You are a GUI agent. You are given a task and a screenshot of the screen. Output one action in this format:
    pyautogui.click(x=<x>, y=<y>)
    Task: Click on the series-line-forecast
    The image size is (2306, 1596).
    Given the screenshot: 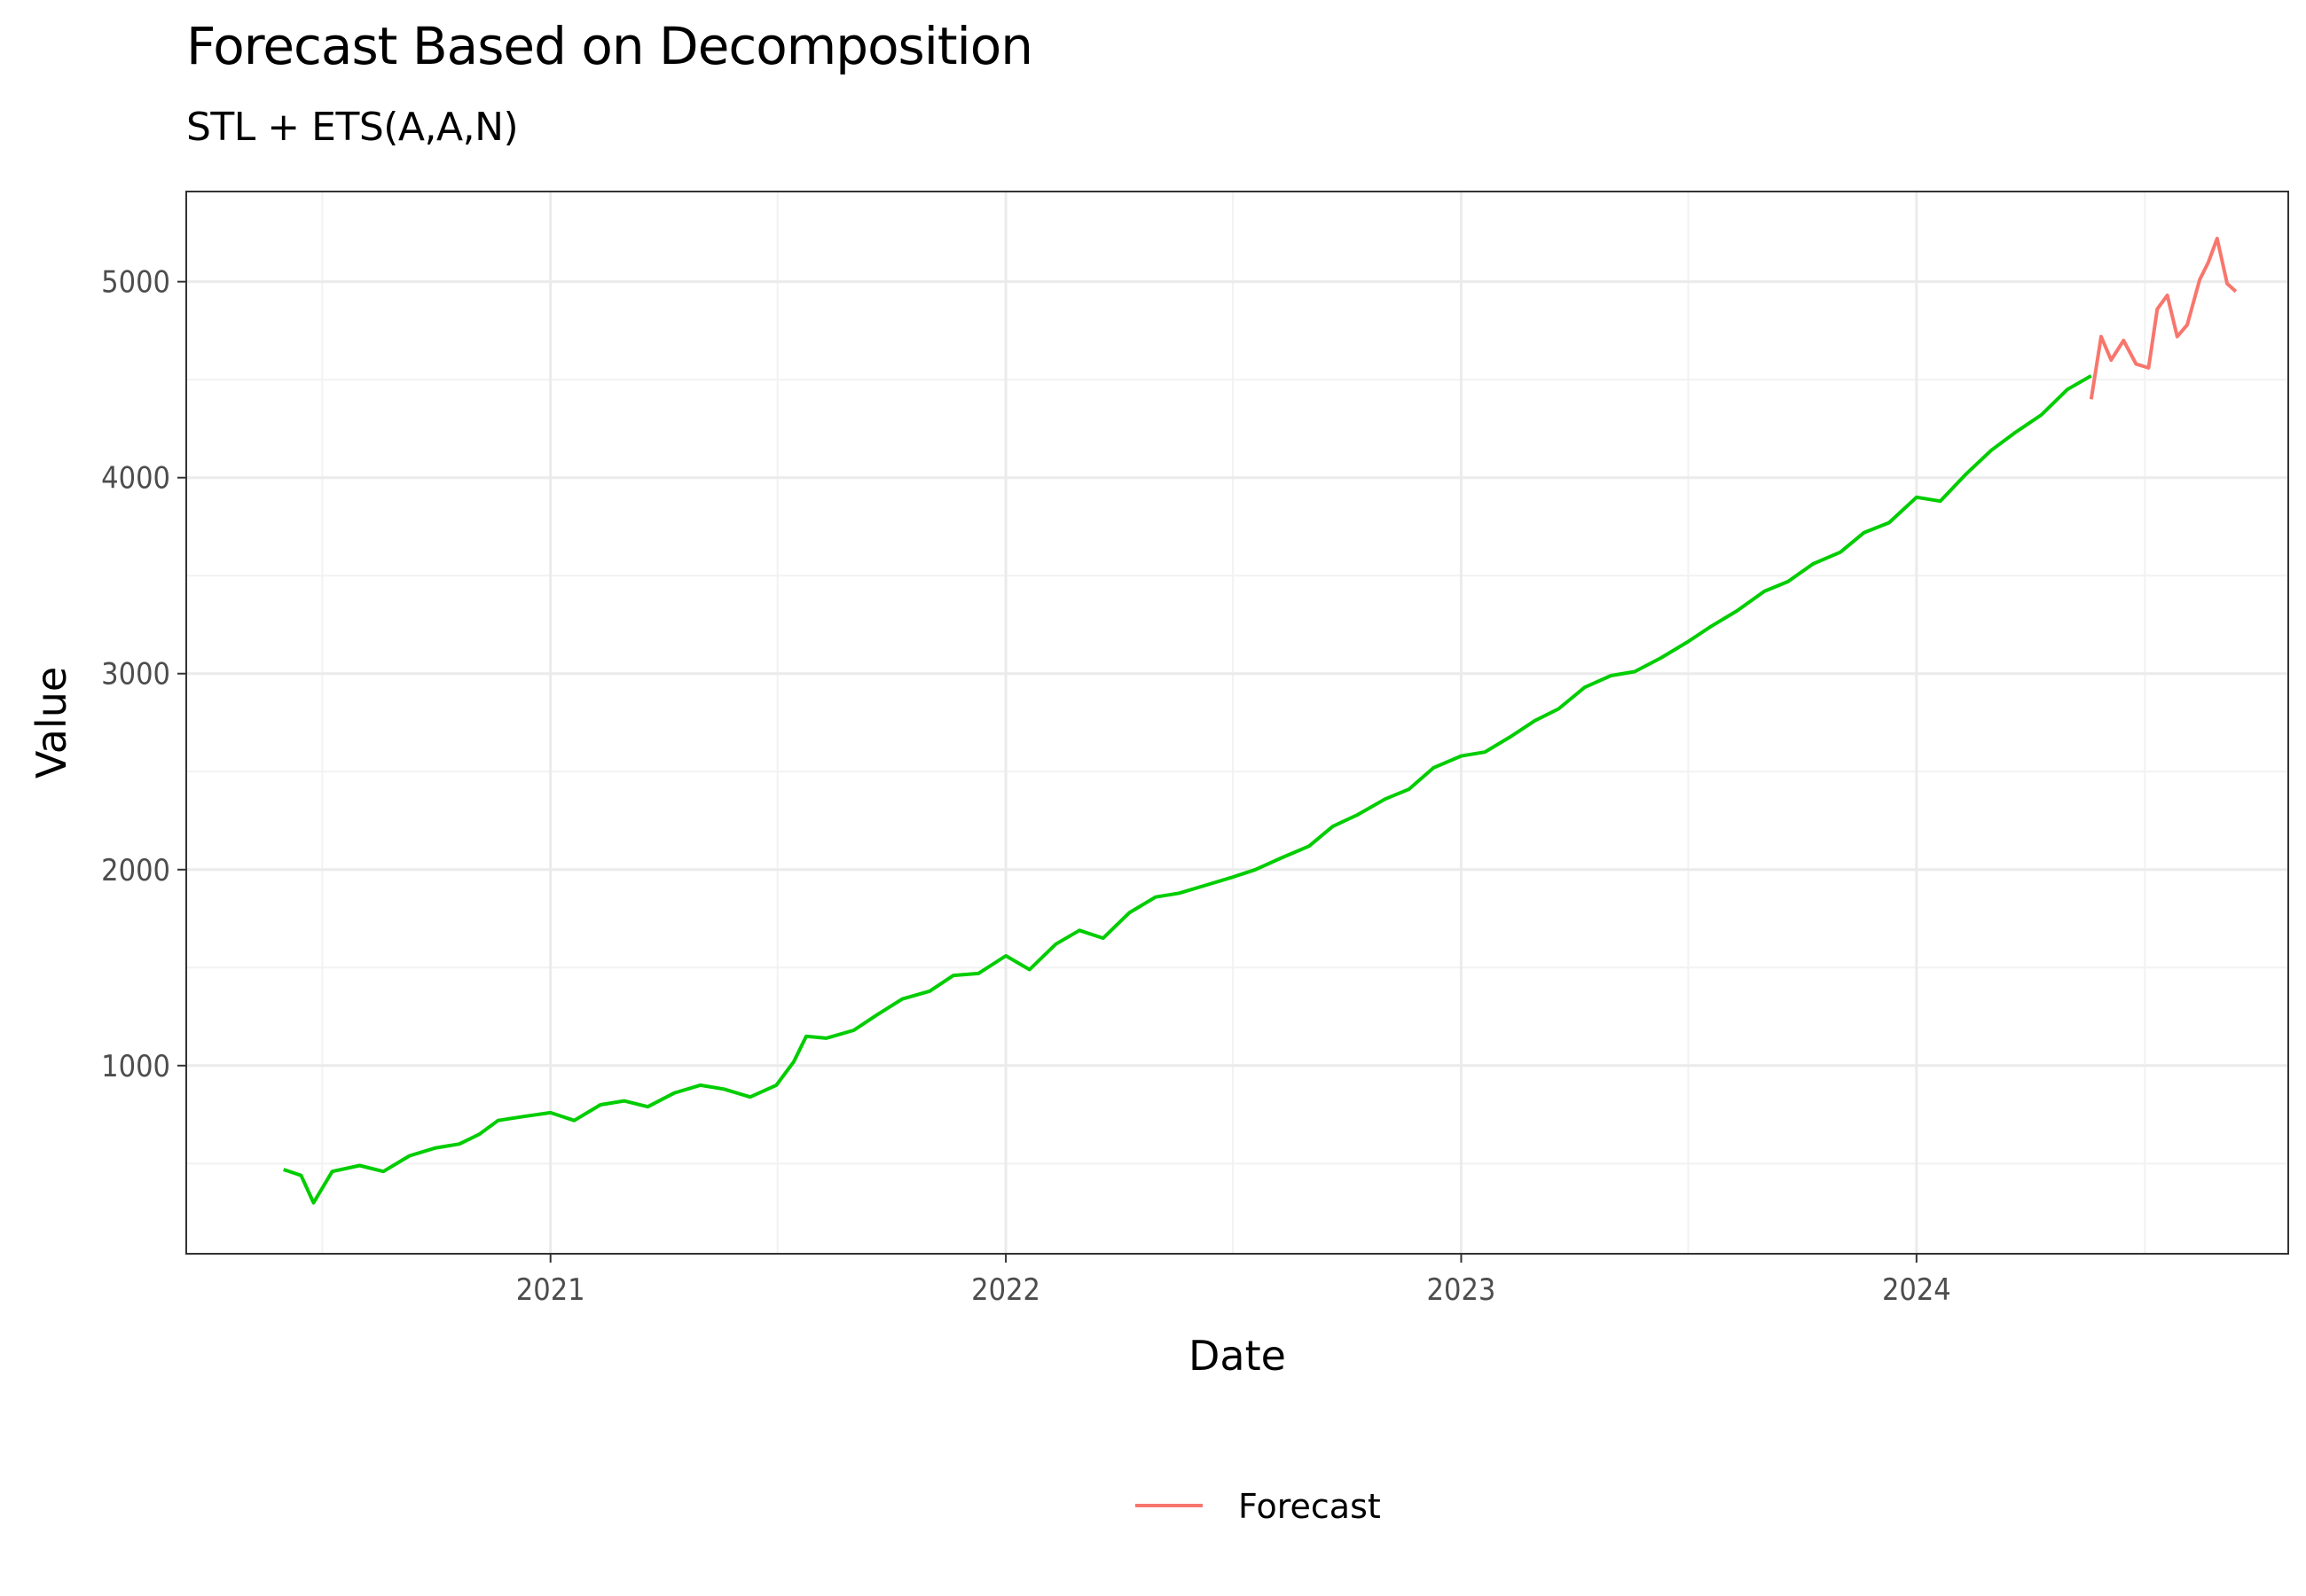 What is the action you would take?
    pyautogui.click(x=2163, y=318)
    